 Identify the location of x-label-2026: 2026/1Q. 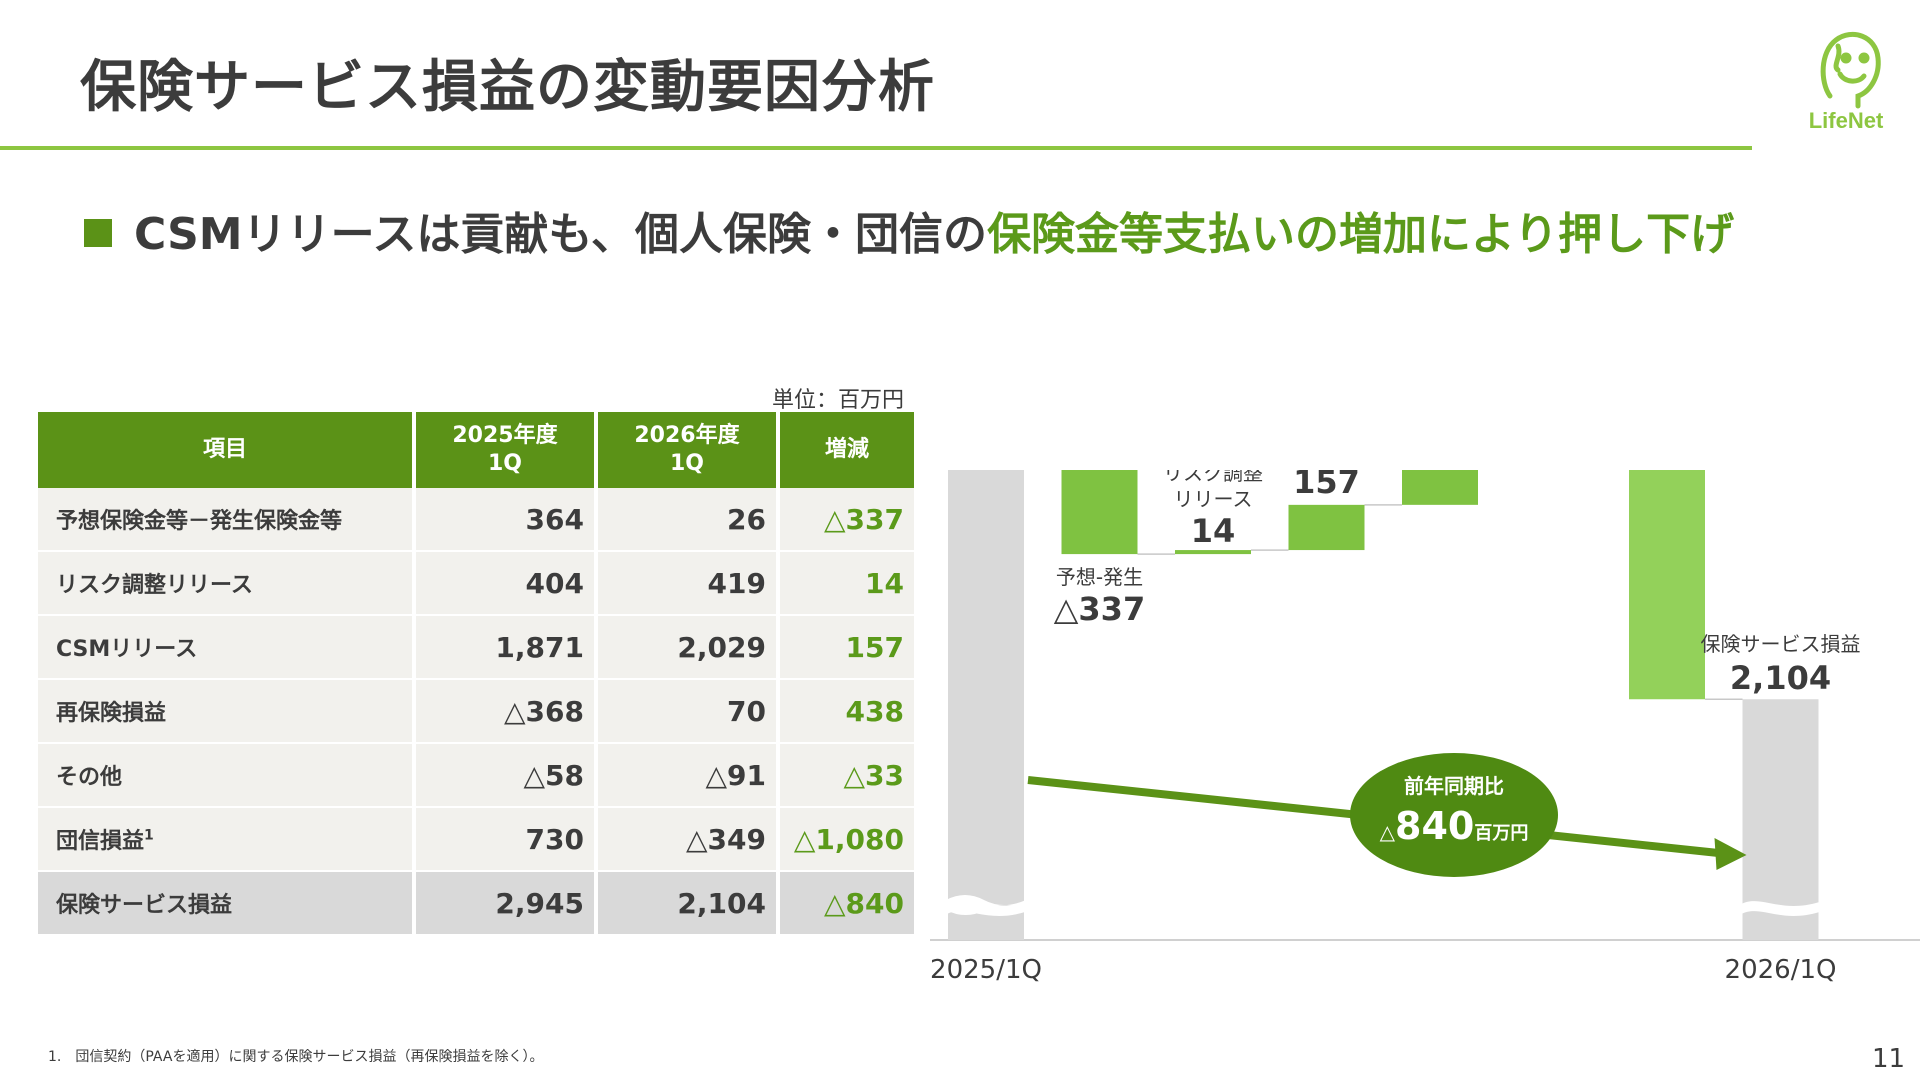
(1781, 970).